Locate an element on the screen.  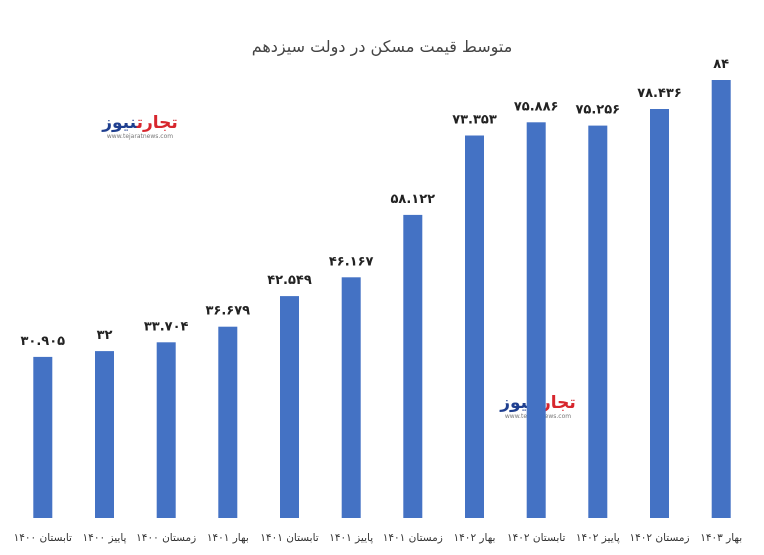
data-label: ۴۶.۱۶۷ is located at coordinates (351, 261).